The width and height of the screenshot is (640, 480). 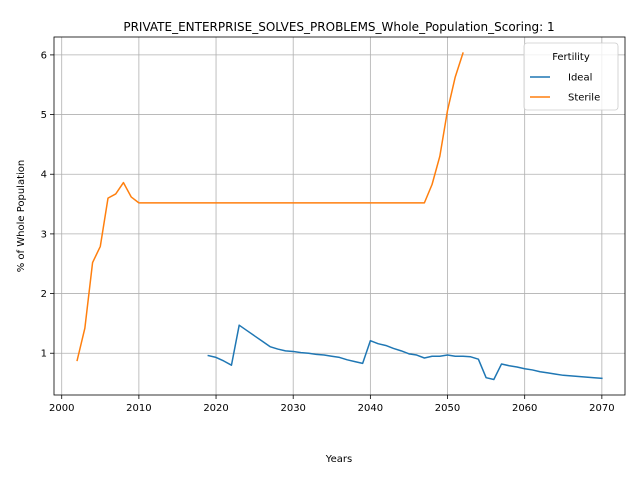 I want to click on x-tick-label: 2040, so click(x=370, y=408).